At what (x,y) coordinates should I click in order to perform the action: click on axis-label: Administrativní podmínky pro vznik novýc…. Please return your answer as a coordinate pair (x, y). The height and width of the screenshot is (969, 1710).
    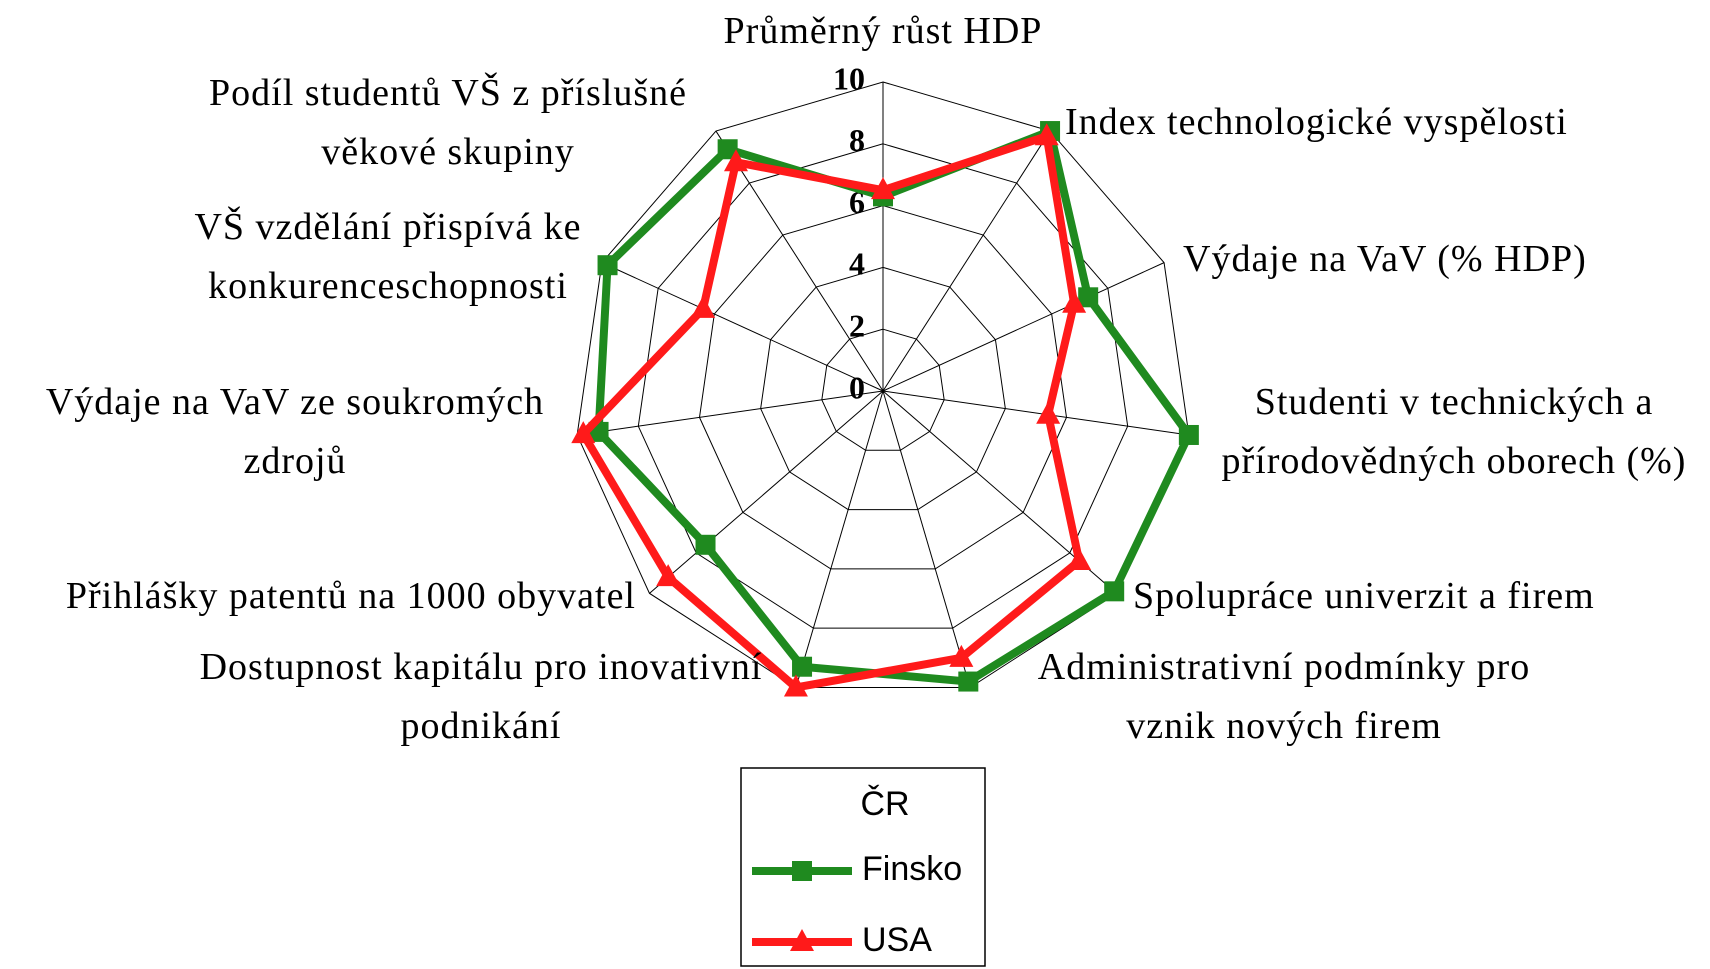
    Looking at the image, I should click on (1284, 696).